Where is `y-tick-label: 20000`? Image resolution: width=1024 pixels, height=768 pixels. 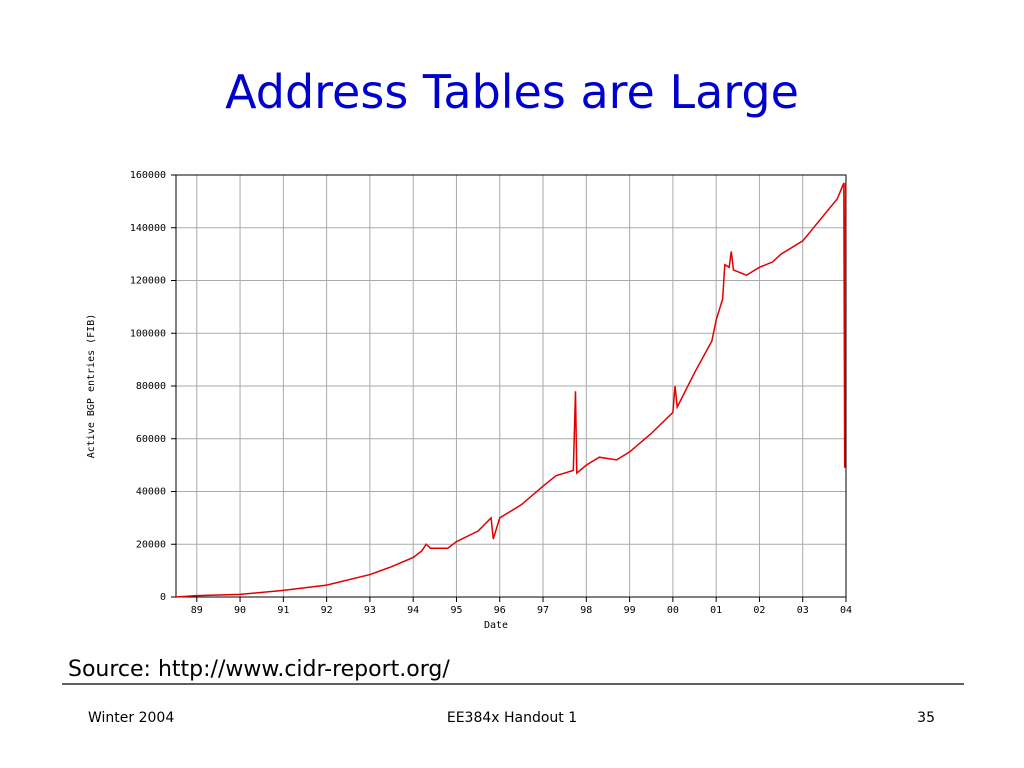
y-tick-label: 20000 is located at coordinates (151, 544).